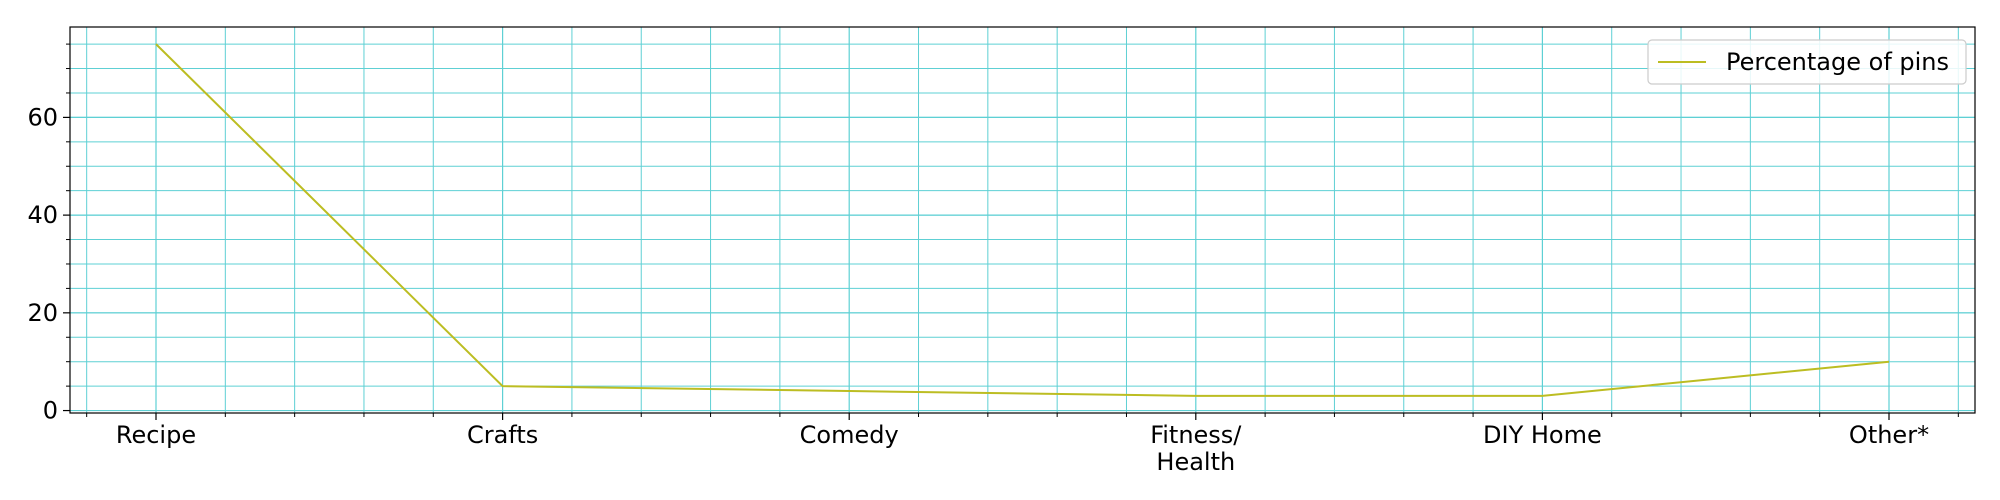  I want to click on y-tick-label: 40, so click(42, 215).